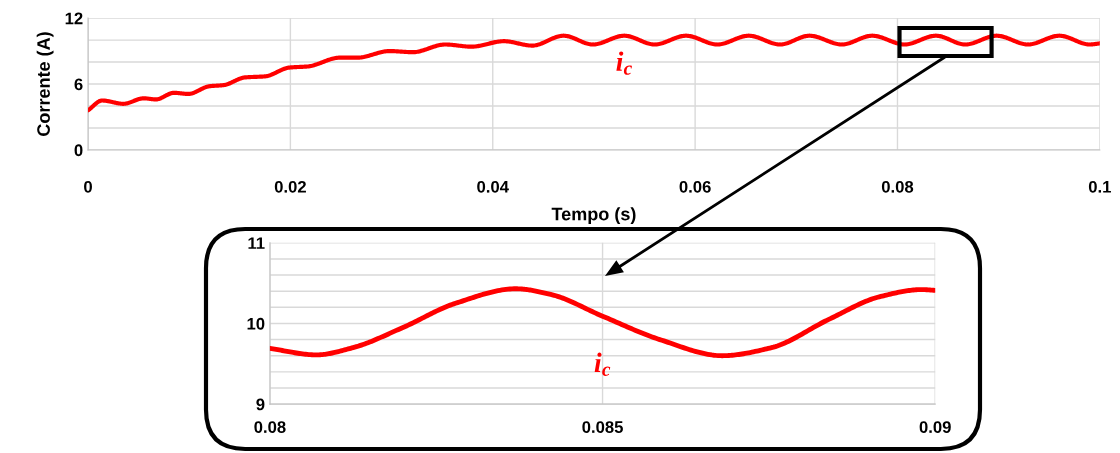 Image resolution: width=1120 pixels, height=453 pixels. I want to click on x-tick-label: 0.1, so click(1099, 186).